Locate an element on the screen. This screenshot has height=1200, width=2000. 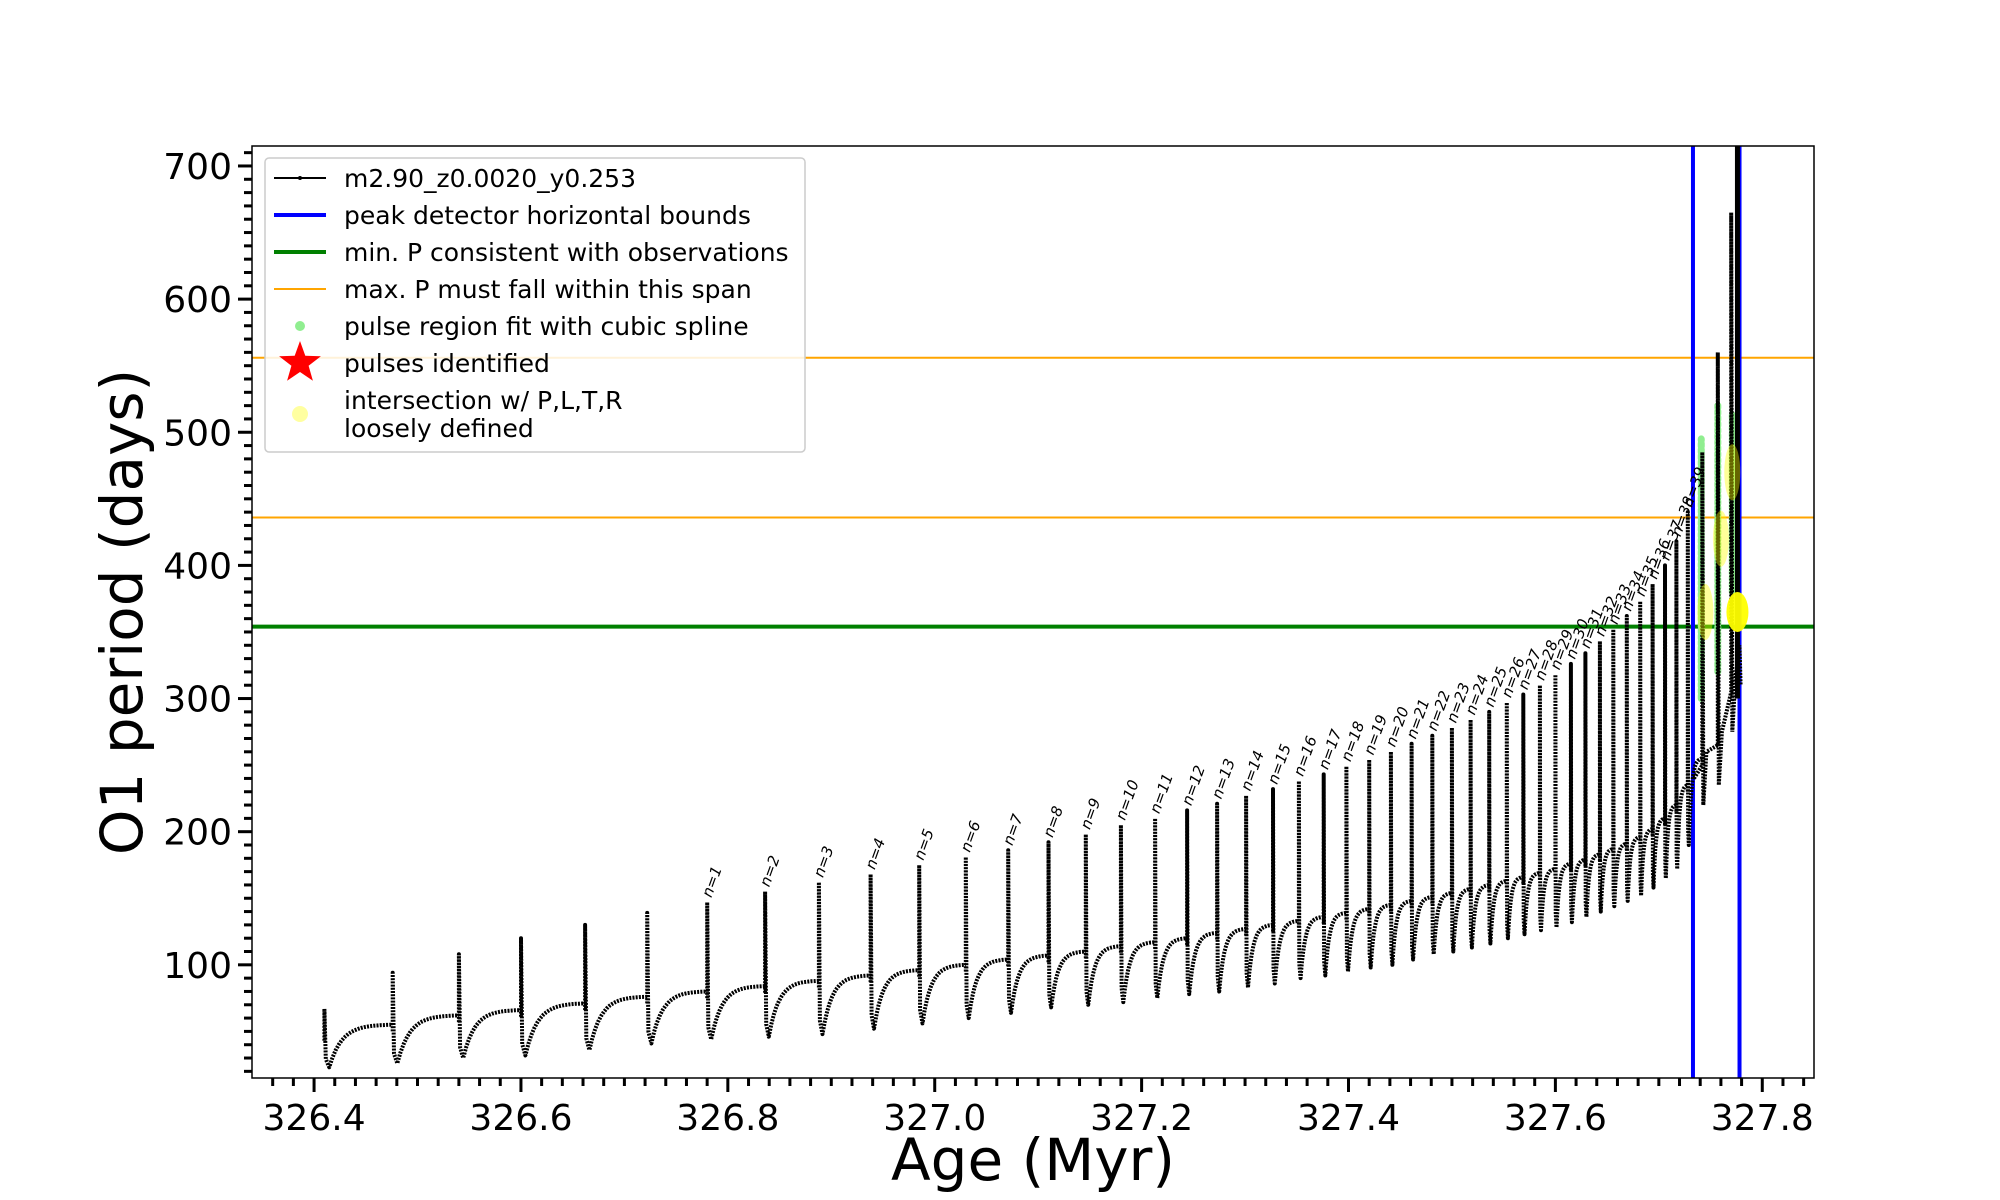
y-axis: 100 200 300 400 500 600 700 is located at coordinates (207, 610).